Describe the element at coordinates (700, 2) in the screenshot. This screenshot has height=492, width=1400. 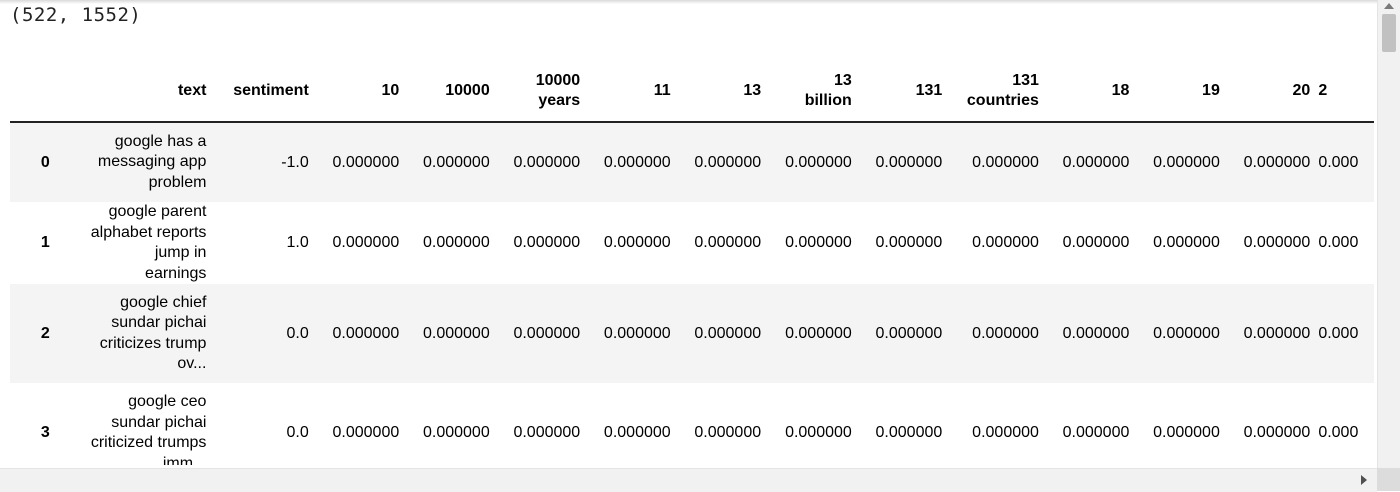
I see `top-shadow` at that location.